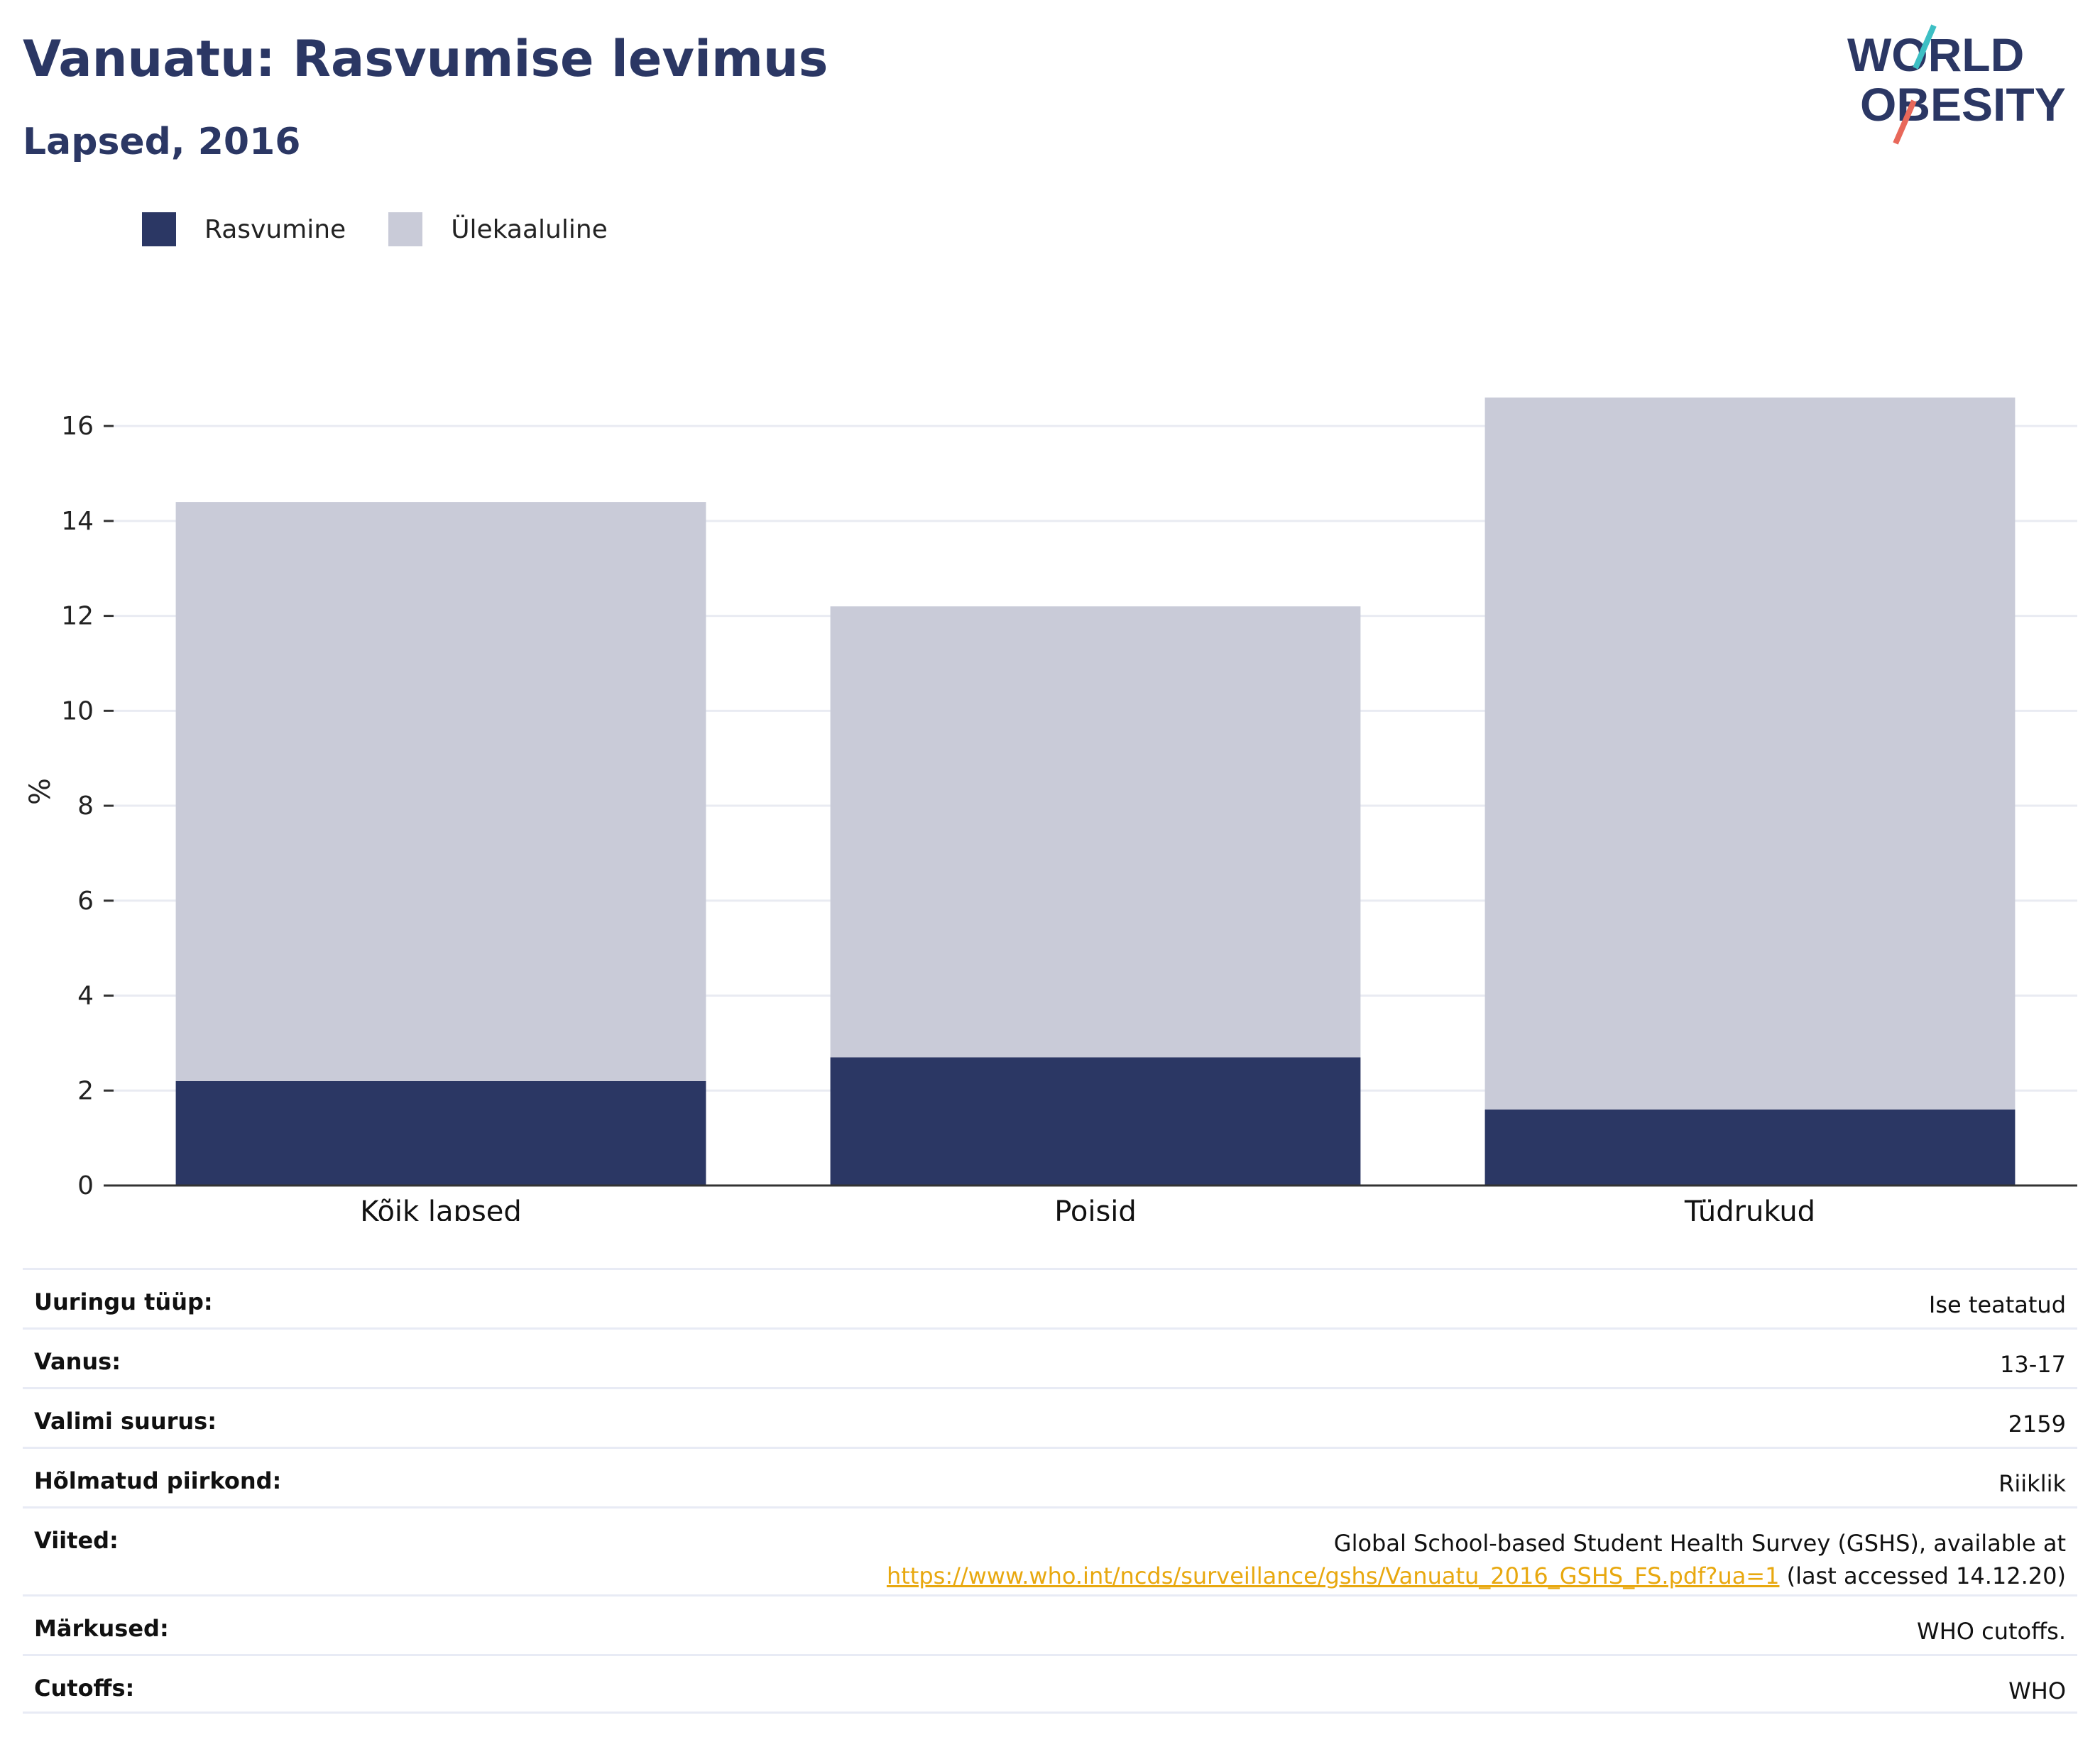 This screenshot has height=1747, width=2100. What do you see at coordinates (2037, 1690) in the screenshot?
I see `info-value: WHO` at bounding box center [2037, 1690].